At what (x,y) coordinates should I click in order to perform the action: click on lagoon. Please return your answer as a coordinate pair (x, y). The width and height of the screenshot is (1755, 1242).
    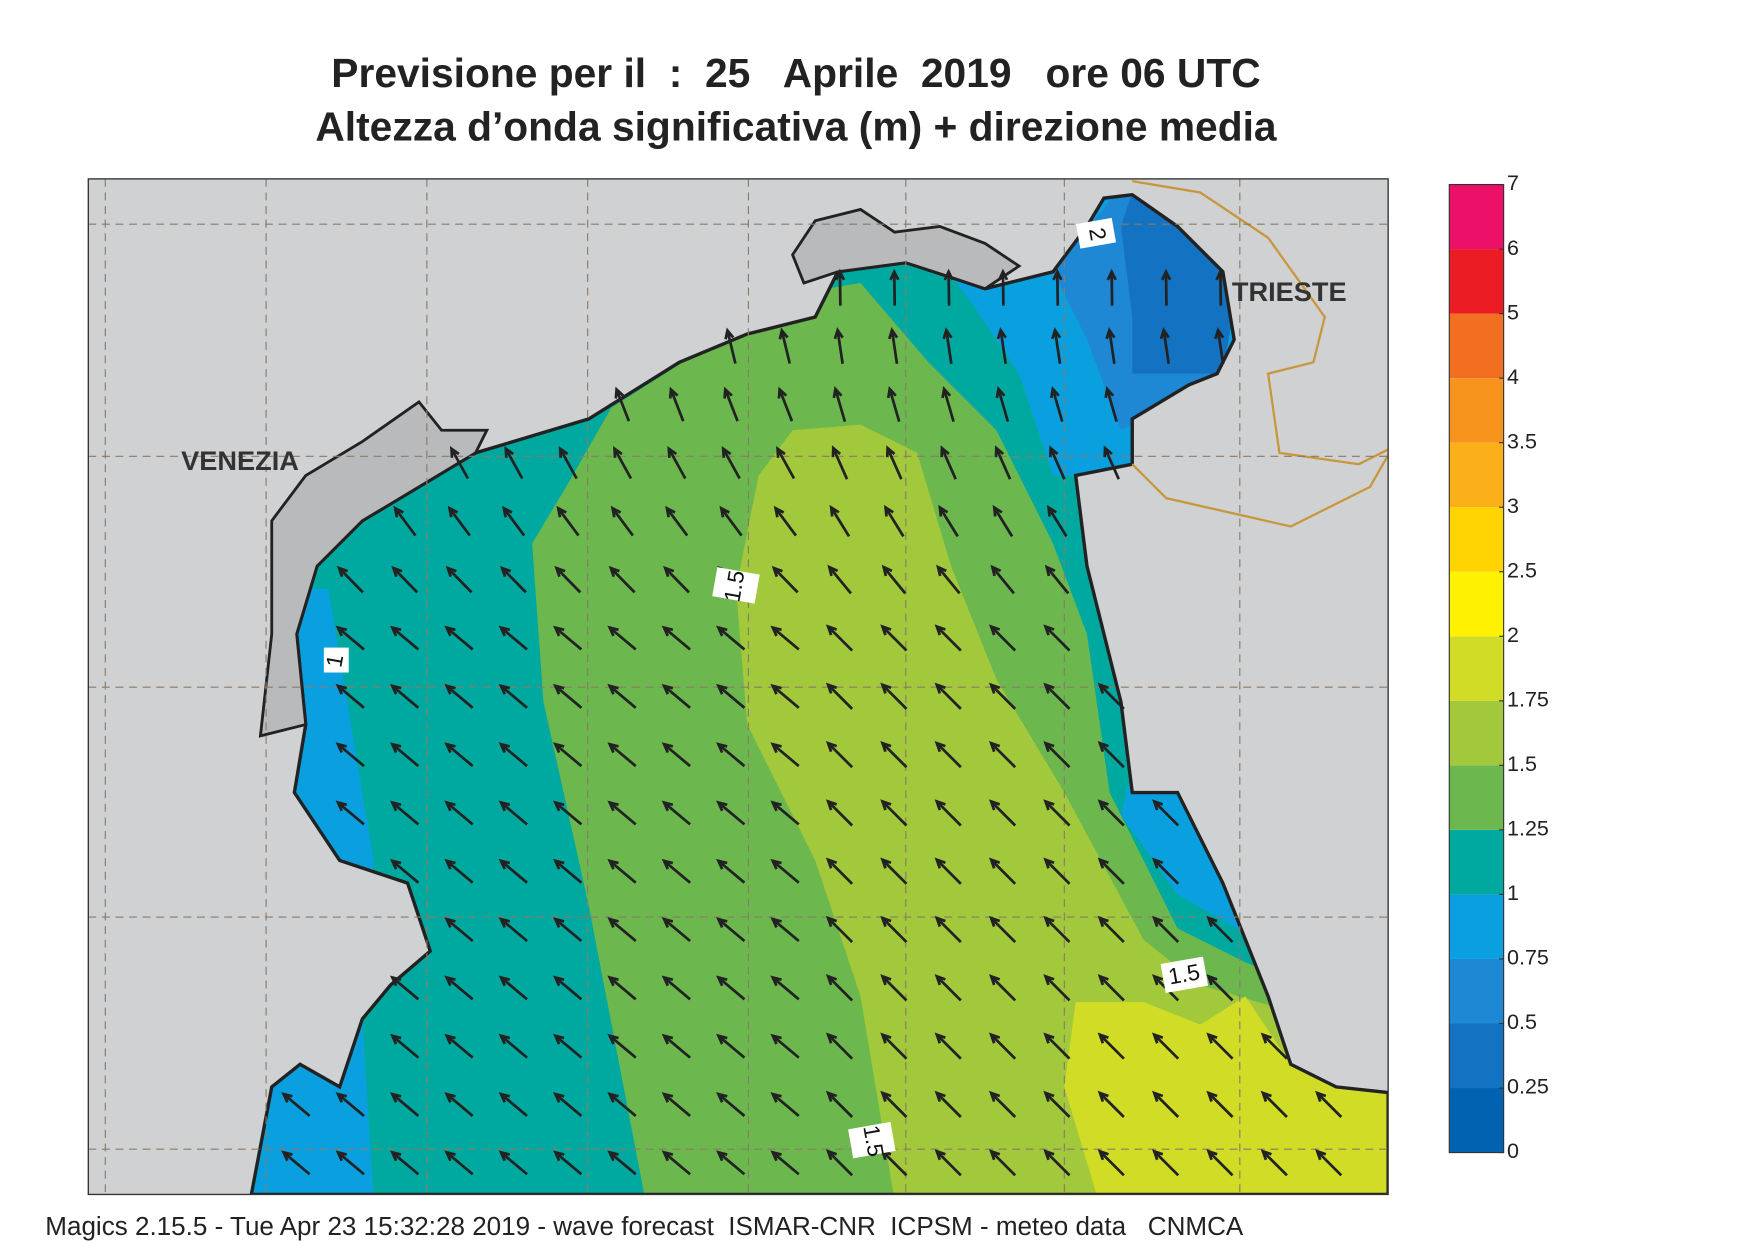
    Looking at the image, I should click on (374, 569).